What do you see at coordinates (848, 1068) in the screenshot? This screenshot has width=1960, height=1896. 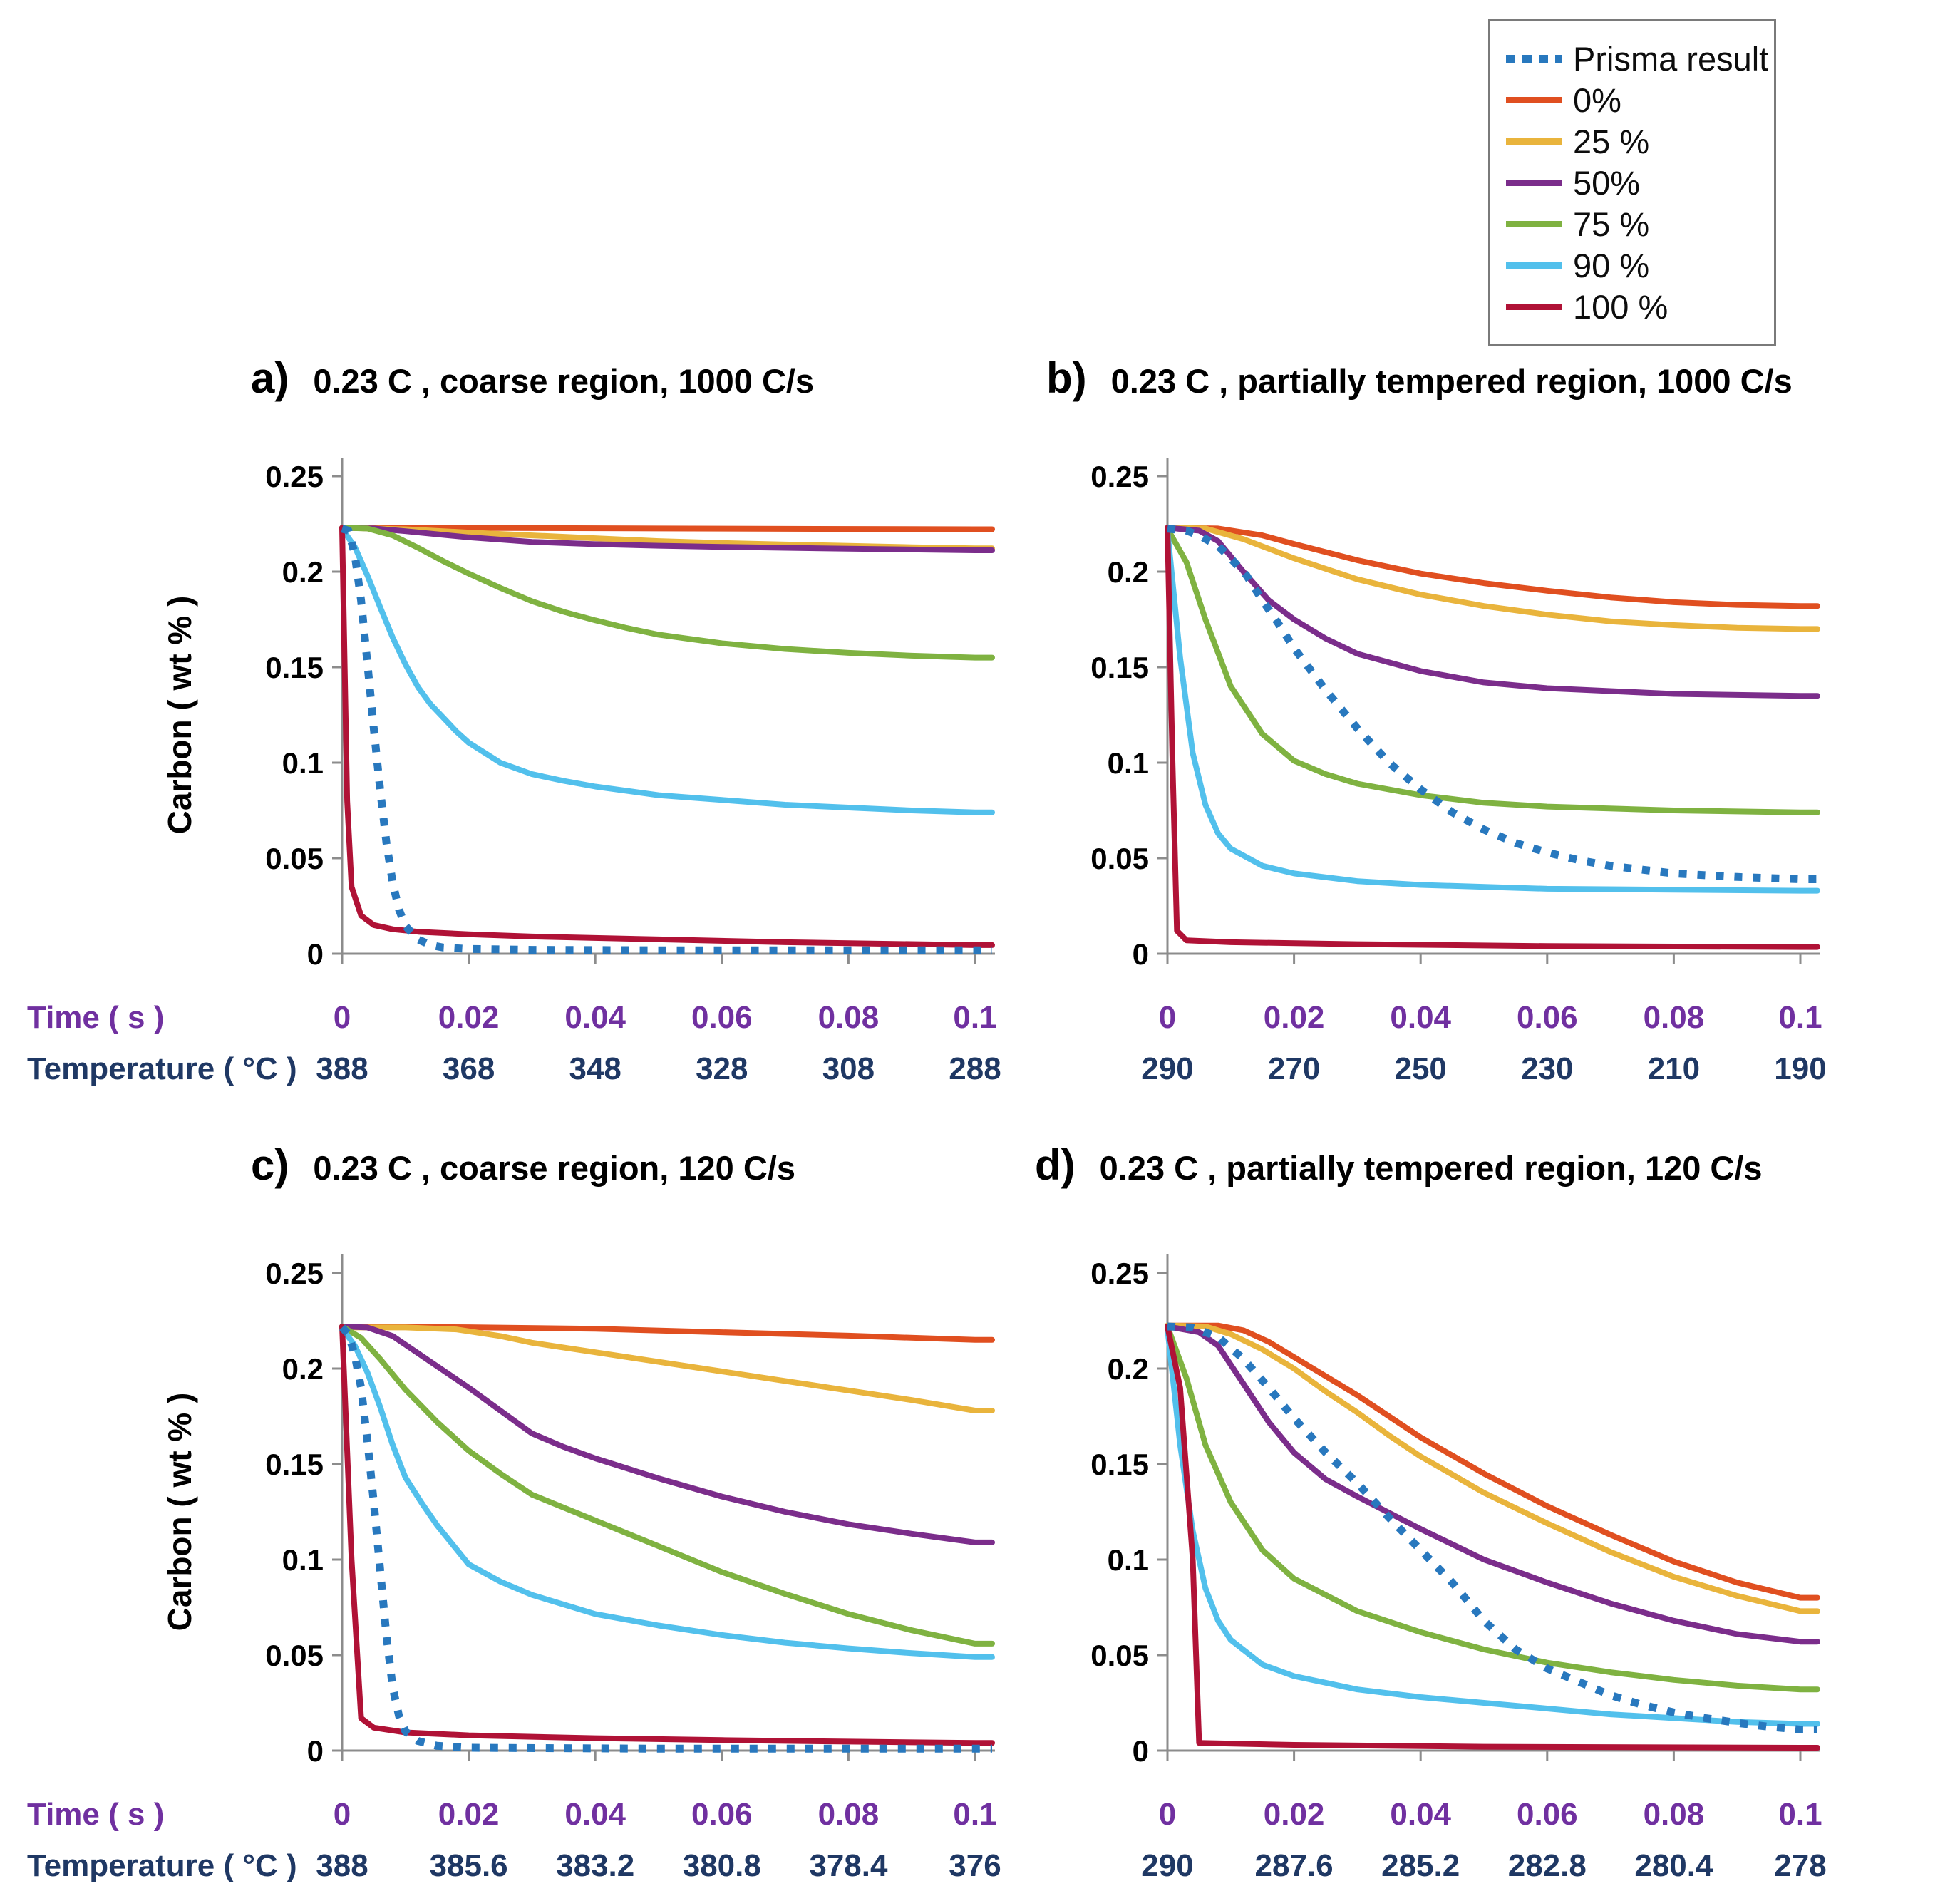 I see `temperature-tick-label: 308` at bounding box center [848, 1068].